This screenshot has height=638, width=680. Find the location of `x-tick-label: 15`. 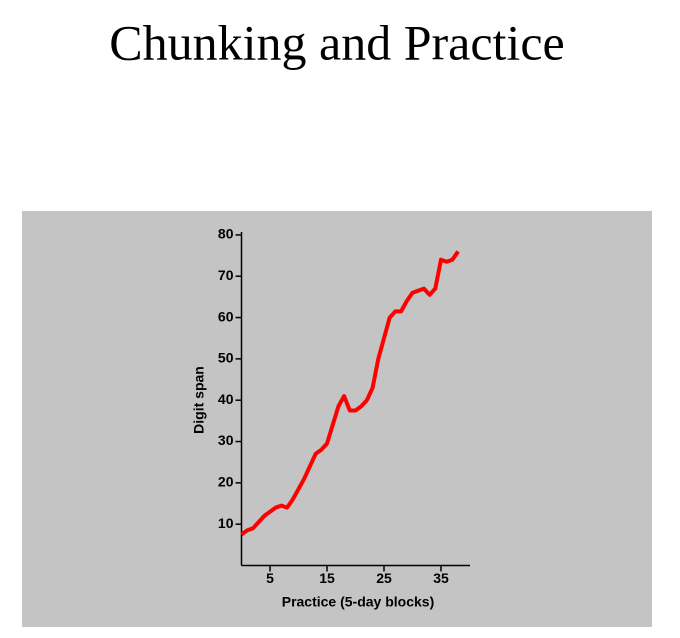

x-tick-label: 15 is located at coordinates (327, 578).